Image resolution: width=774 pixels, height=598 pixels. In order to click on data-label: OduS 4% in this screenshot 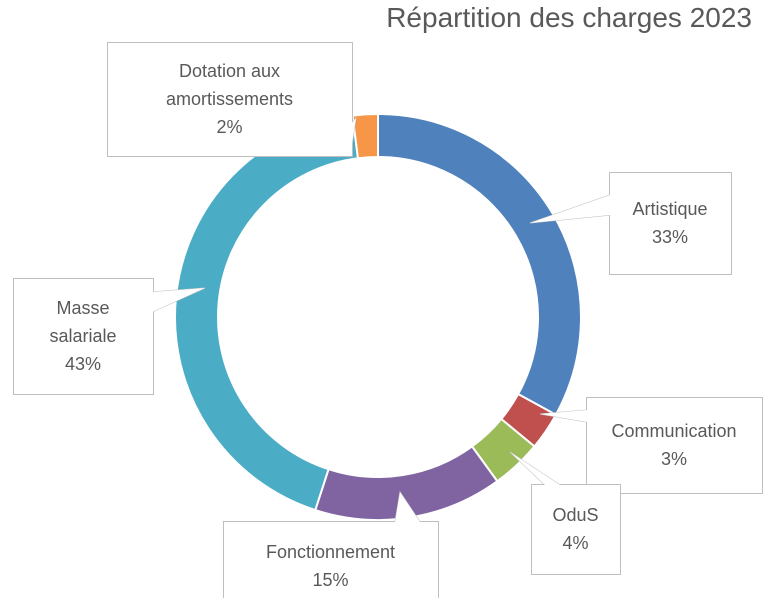, I will do `click(575, 529)`.